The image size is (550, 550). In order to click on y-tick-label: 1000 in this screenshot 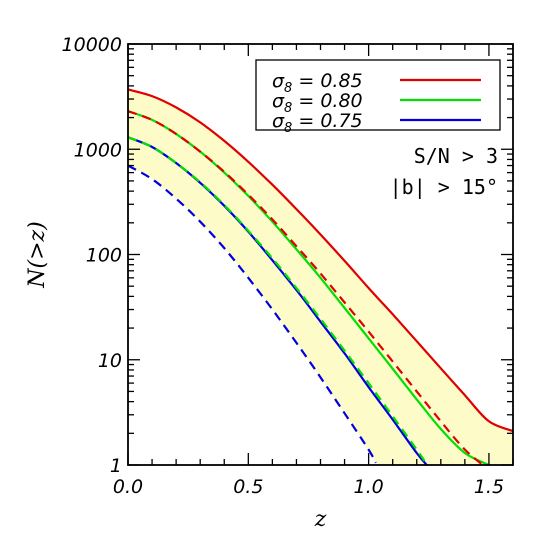, I will do `click(98, 150)`.